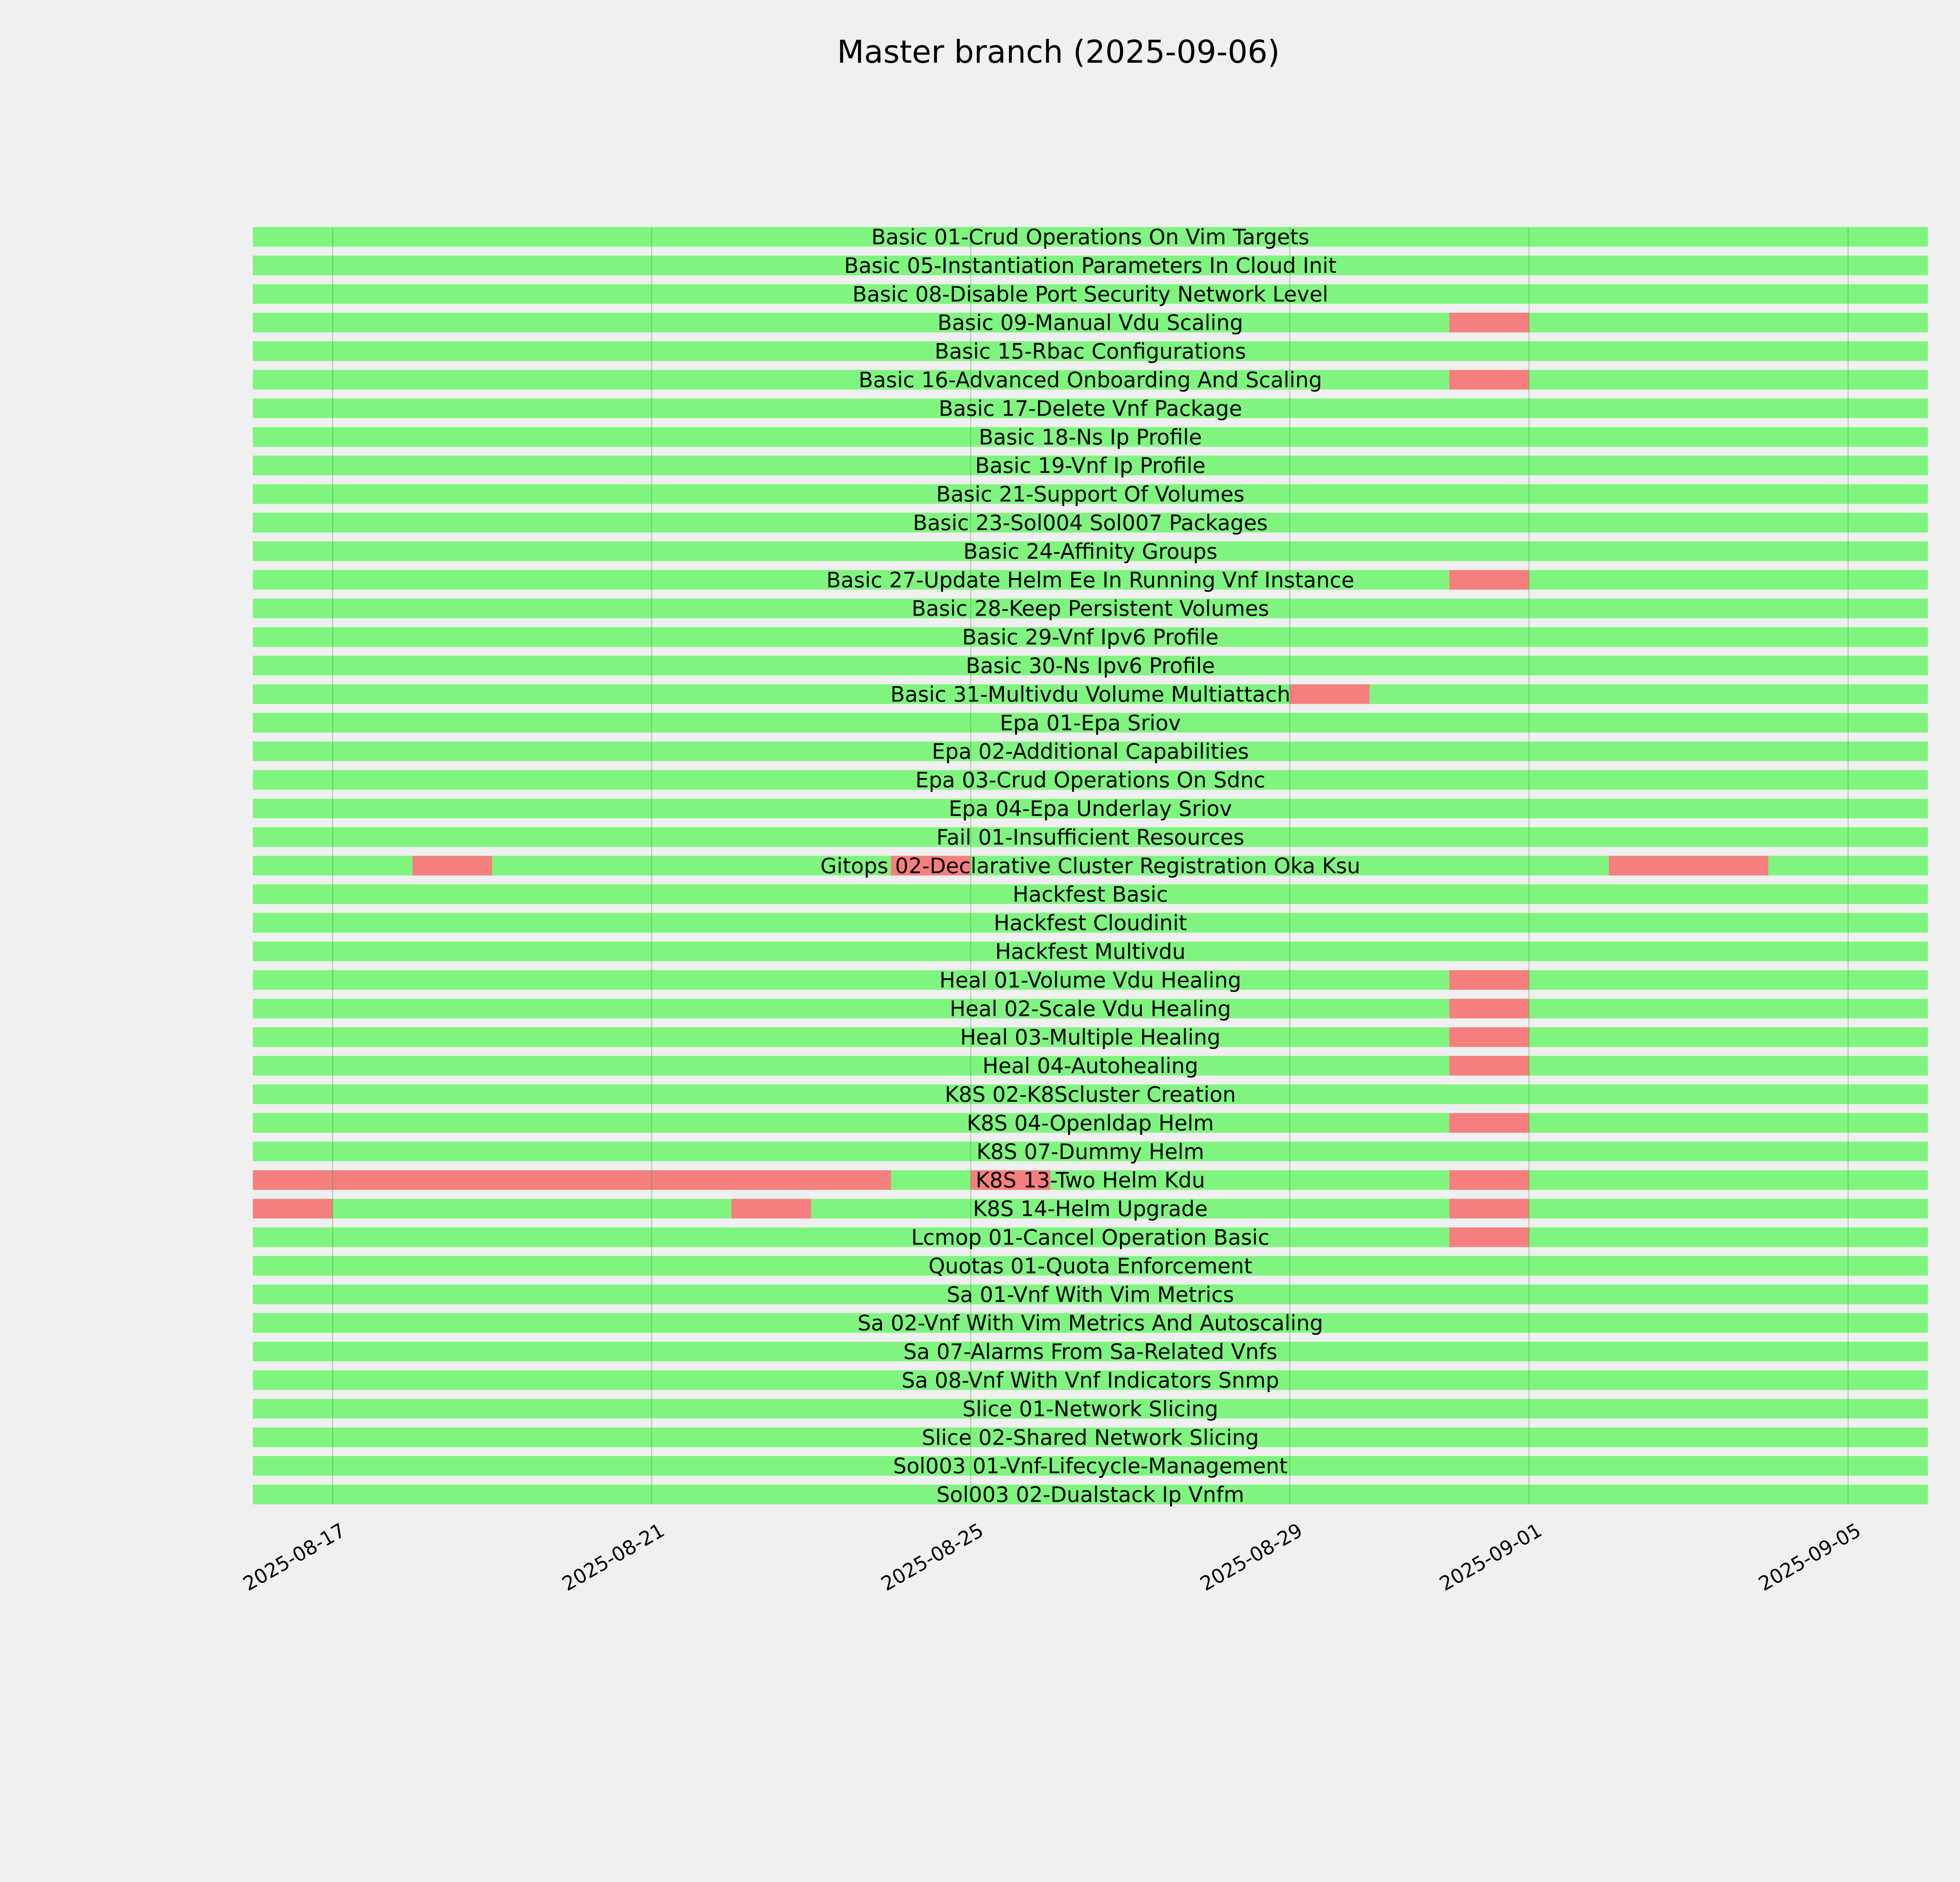 This screenshot has width=1960, height=1882. I want to click on row-label: Basic 24-Affinity Groups, so click(1090, 551).